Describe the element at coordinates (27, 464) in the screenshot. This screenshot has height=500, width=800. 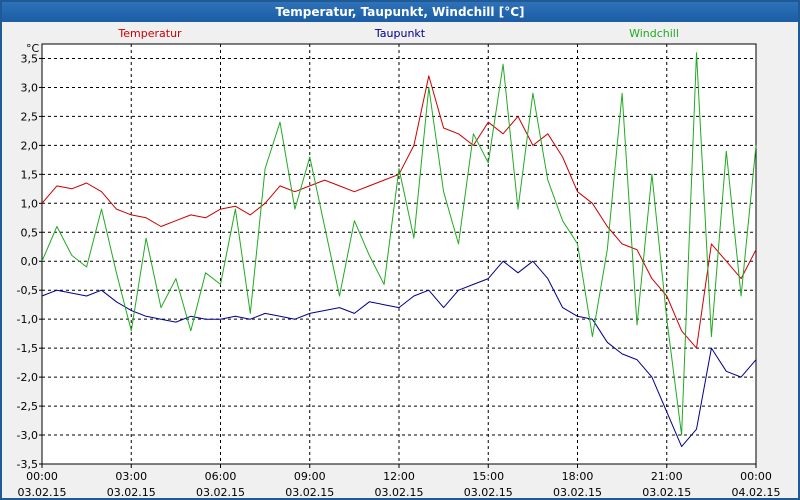
I see `y-tick-label: -3,5` at that location.